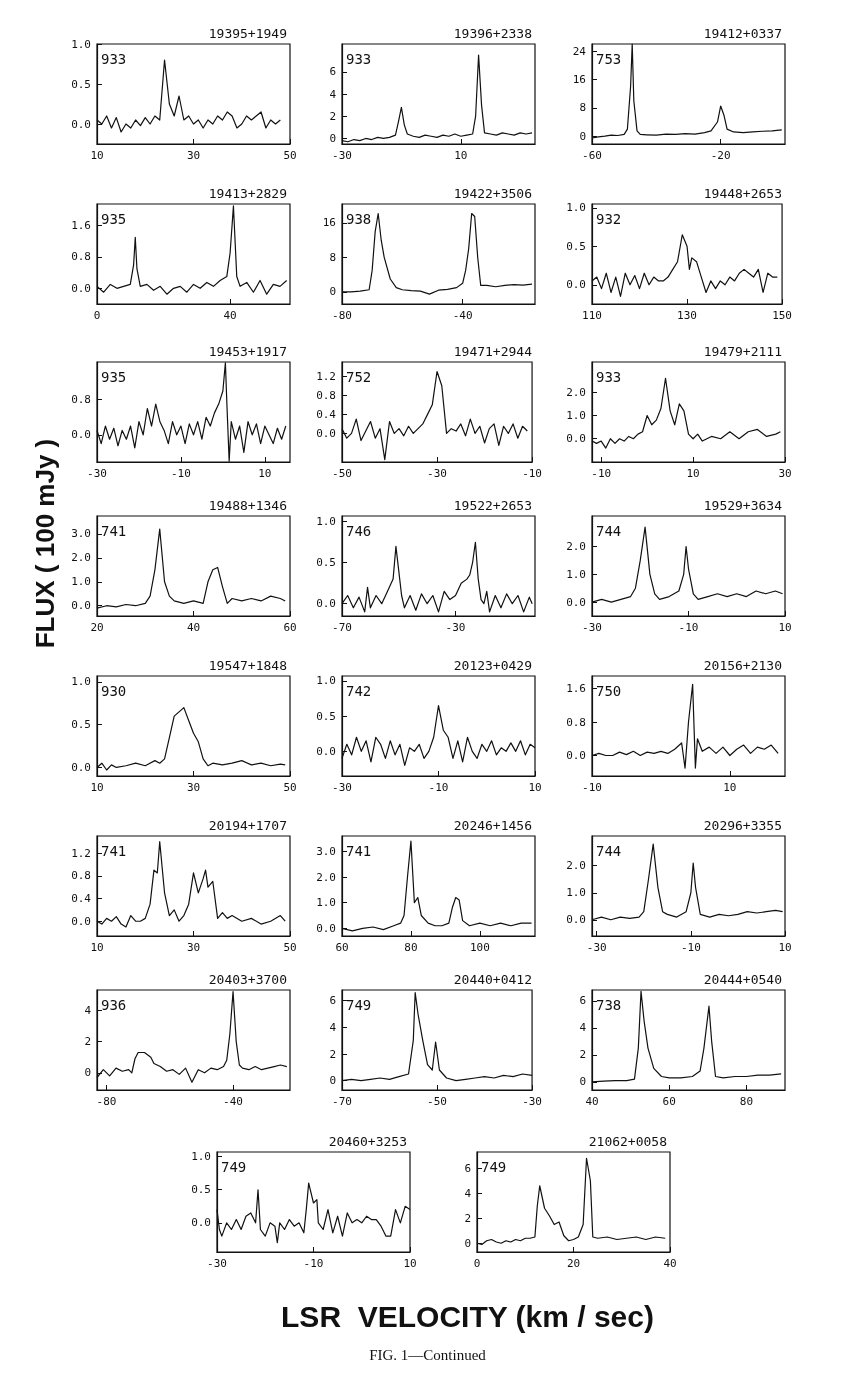 Image resolution: width=855 pixels, height=1377 pixels. What do you see at coordinates (233, 1101) in the screenshot?
I see `x-tick-label: -40` at bounding box center [233, 1101].